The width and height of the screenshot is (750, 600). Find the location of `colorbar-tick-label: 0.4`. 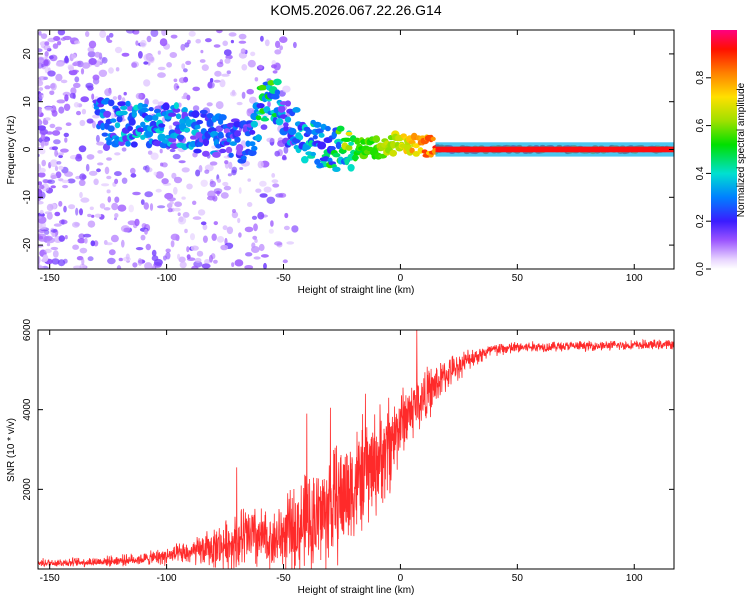

colorbar-tick-label: 0.4 is located at coordinates (700, 173).